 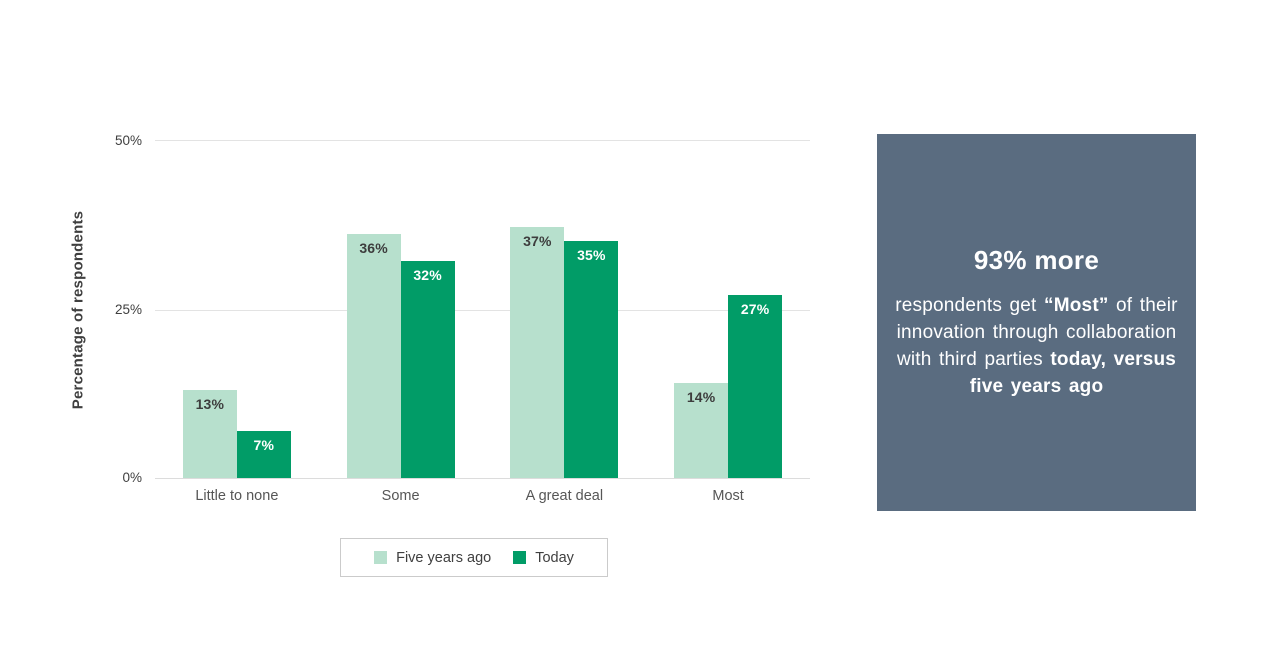 I want to click on bar-five-years-ago-a-great-deal: 37%, so click(x=537, y=352).